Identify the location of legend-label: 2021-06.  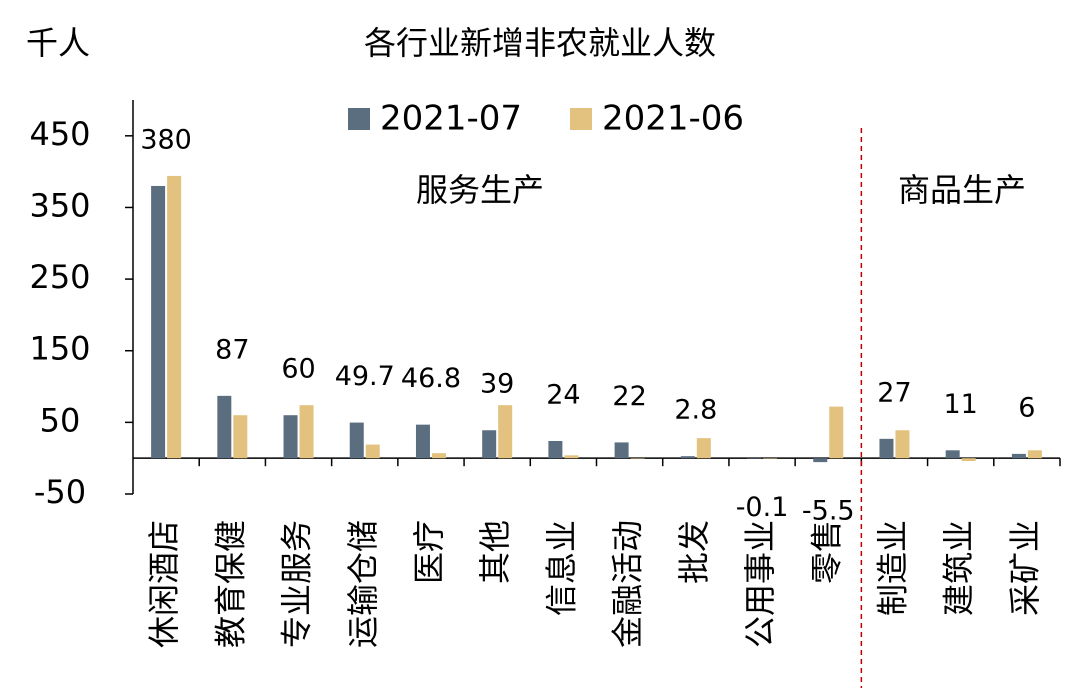
(673, 119).